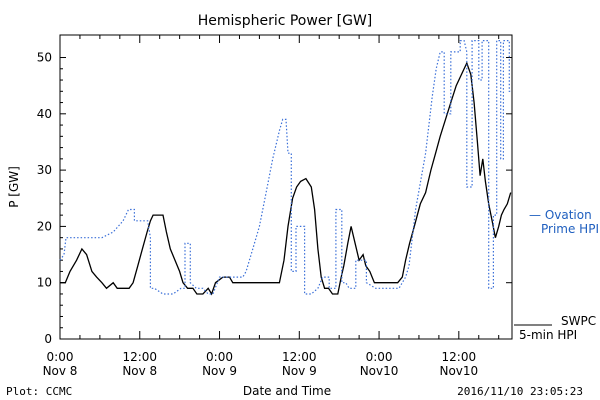 This screenshot has width=600, height=400. Describe the element at coordinates (44, 170) in the screenshot. I see `y-tick-label: 30` at that location.